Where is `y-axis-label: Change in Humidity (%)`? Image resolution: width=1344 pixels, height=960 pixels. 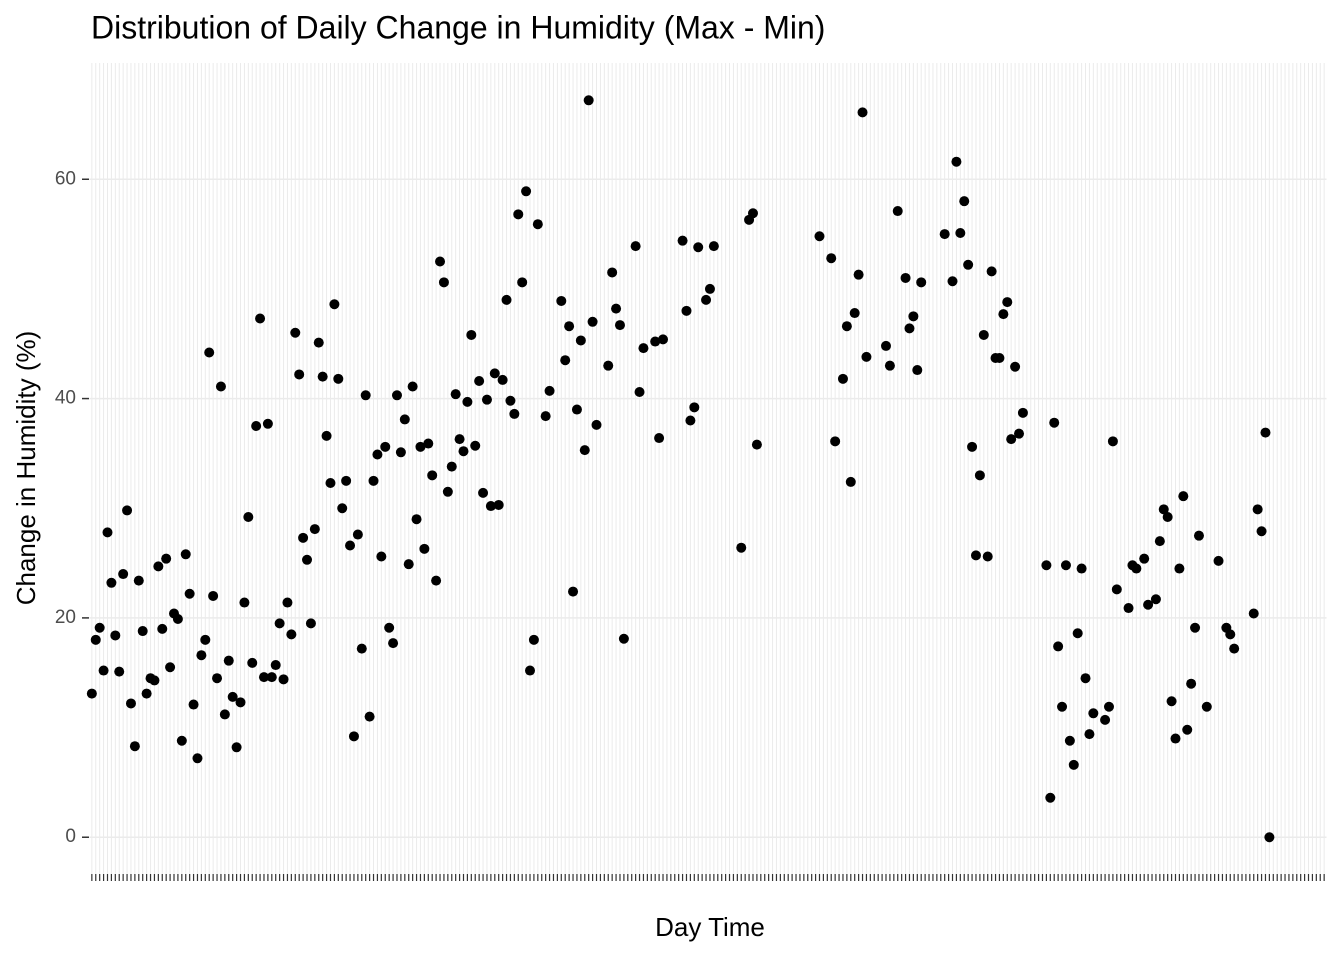 y-axis-label: Change in Humidity (%) is located at coordinates (26, 468).